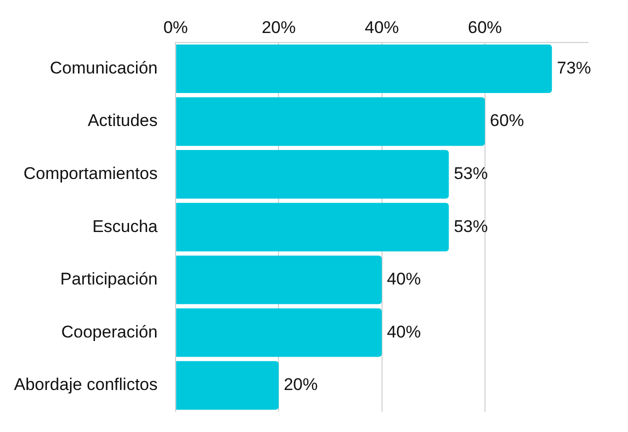 The image size is (628, 432). What do you see at coordinates (109, 279) in the screenshot?
I see `y-tick-label: Participación` at bounding box center [109, 279].